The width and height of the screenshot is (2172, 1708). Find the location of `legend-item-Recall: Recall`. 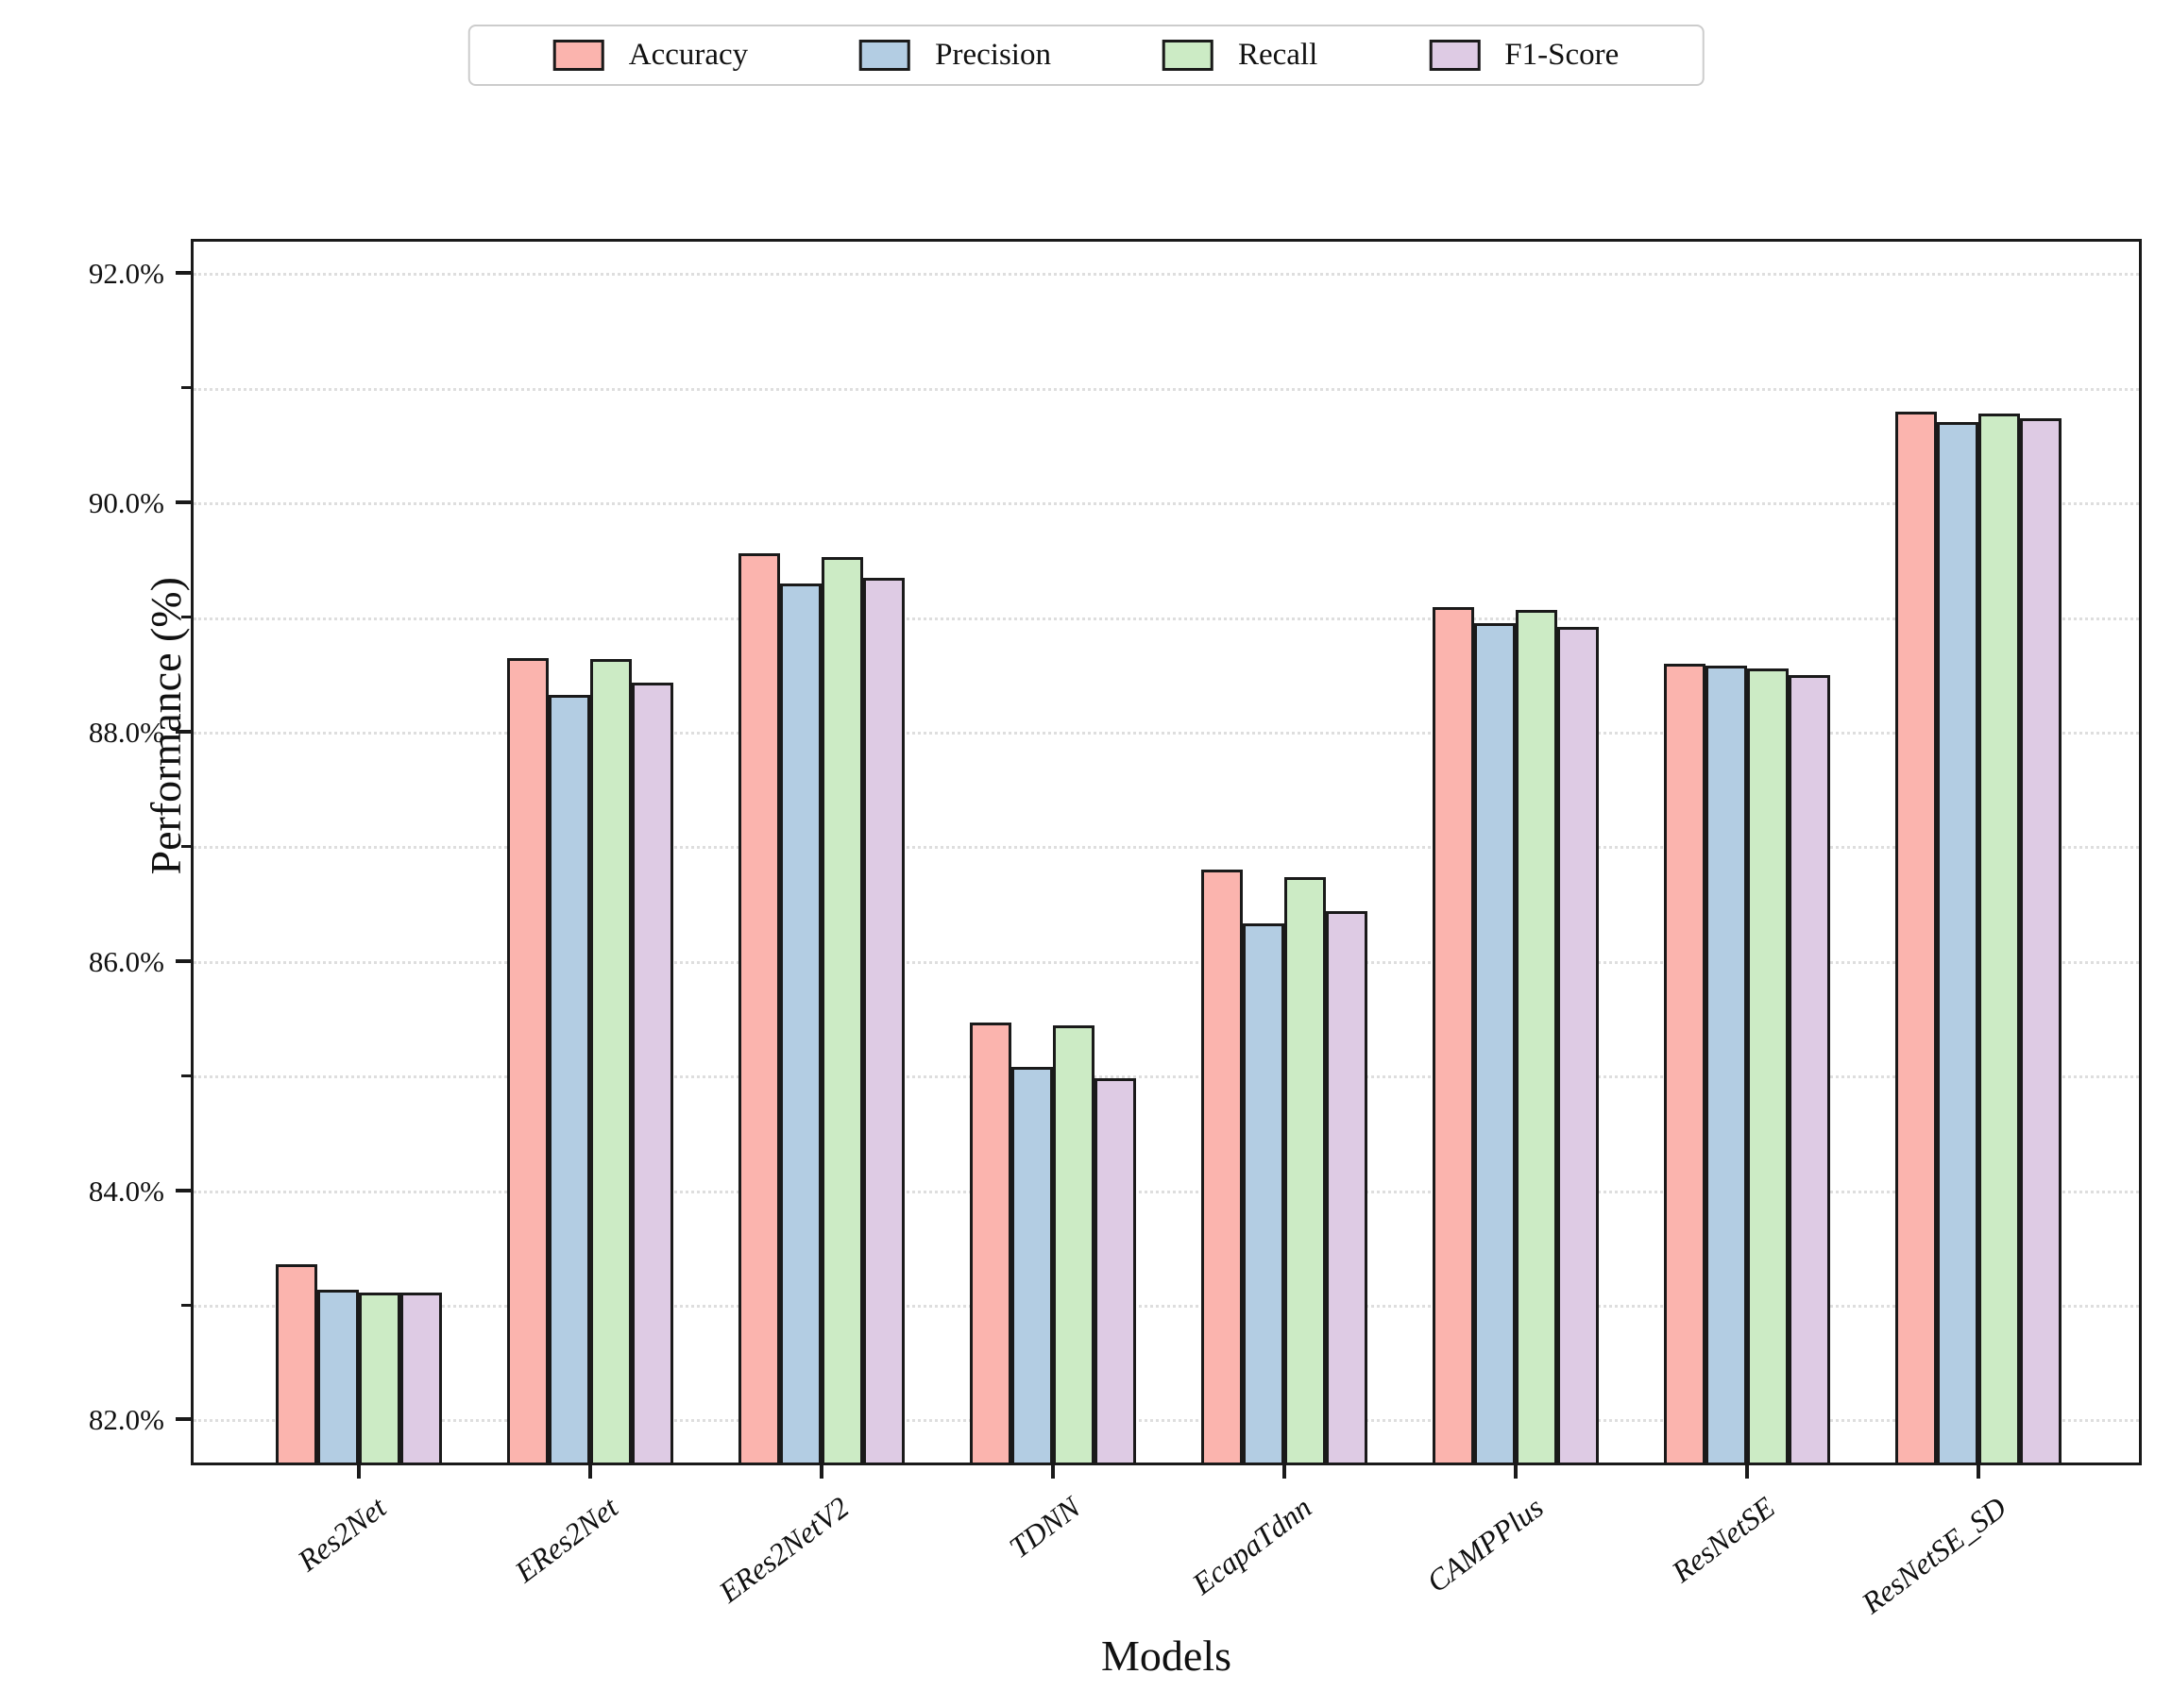

legend-item-Recall: Recall is located at coordinates (1240, 55).